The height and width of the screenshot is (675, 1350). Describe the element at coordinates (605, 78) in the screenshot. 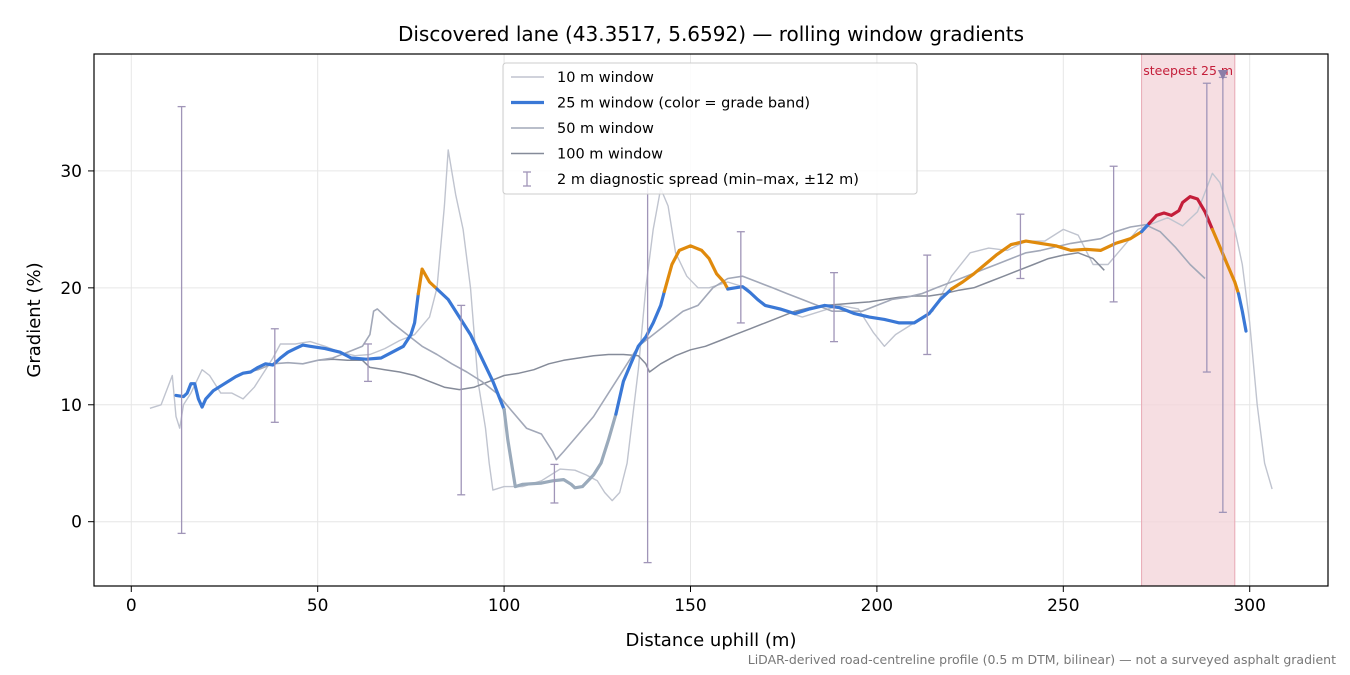

I see `legend-label-w10: 10 m window` at that location.